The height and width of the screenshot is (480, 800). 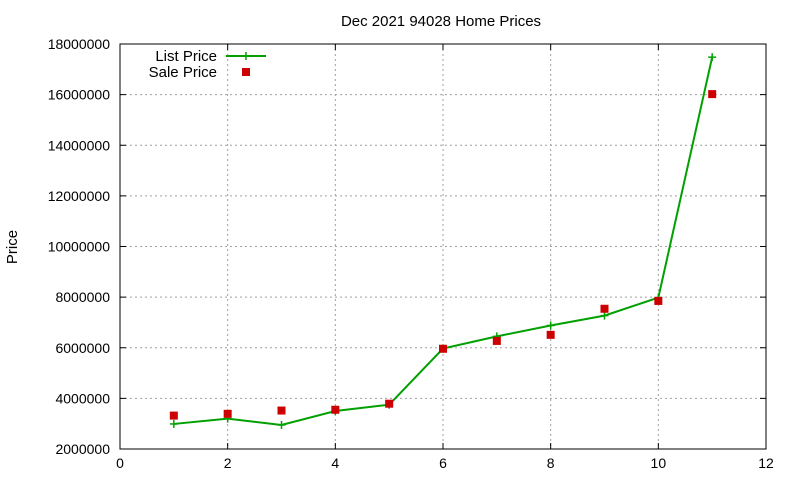 What do you see at coordinates (79, 145) in the screenshot?
I see `y-tick-label: 14000000` at bounding box center [79, 145].